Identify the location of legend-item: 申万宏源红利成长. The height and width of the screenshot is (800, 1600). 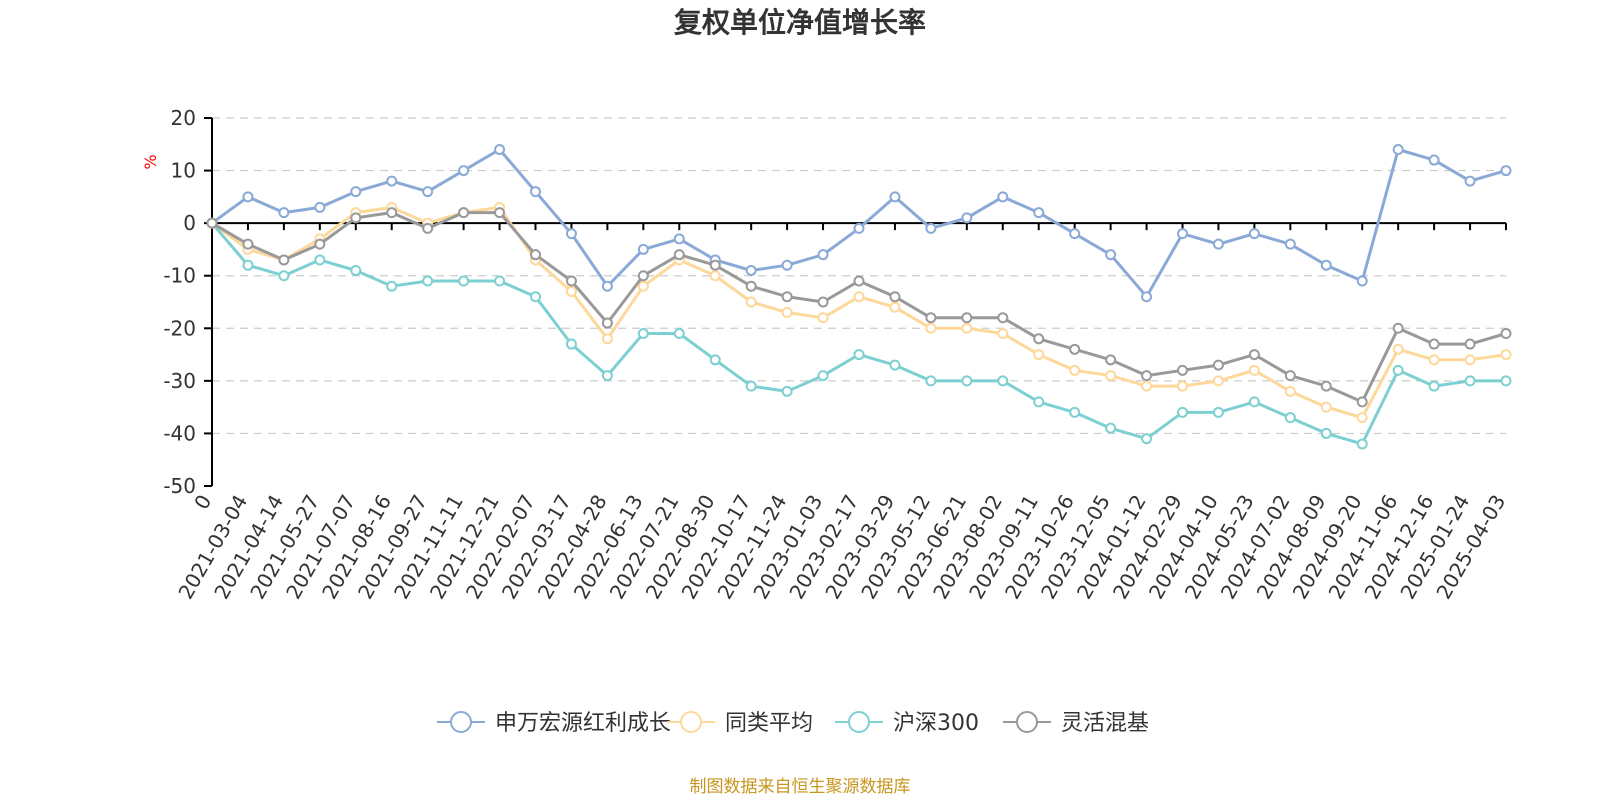
(554, 723).